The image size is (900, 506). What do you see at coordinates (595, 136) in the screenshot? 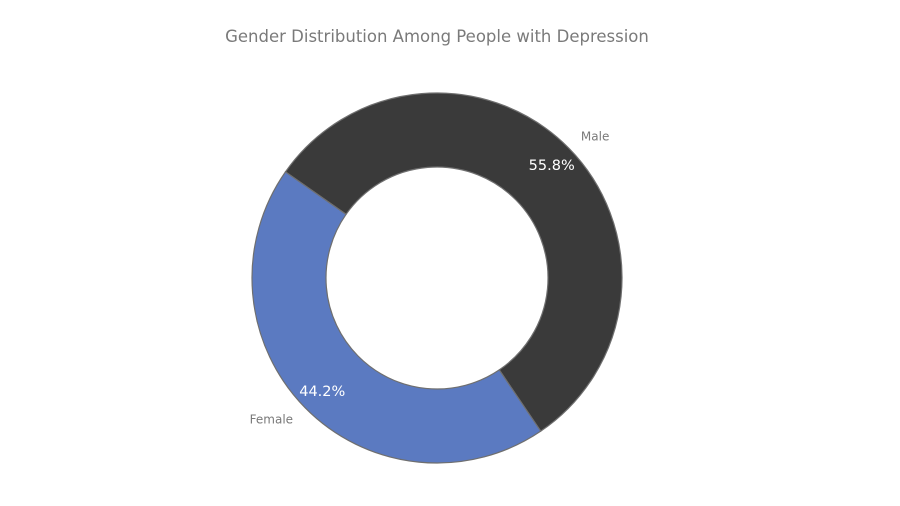
I see `category-label-male: Male` at bounding box center [595, 136].